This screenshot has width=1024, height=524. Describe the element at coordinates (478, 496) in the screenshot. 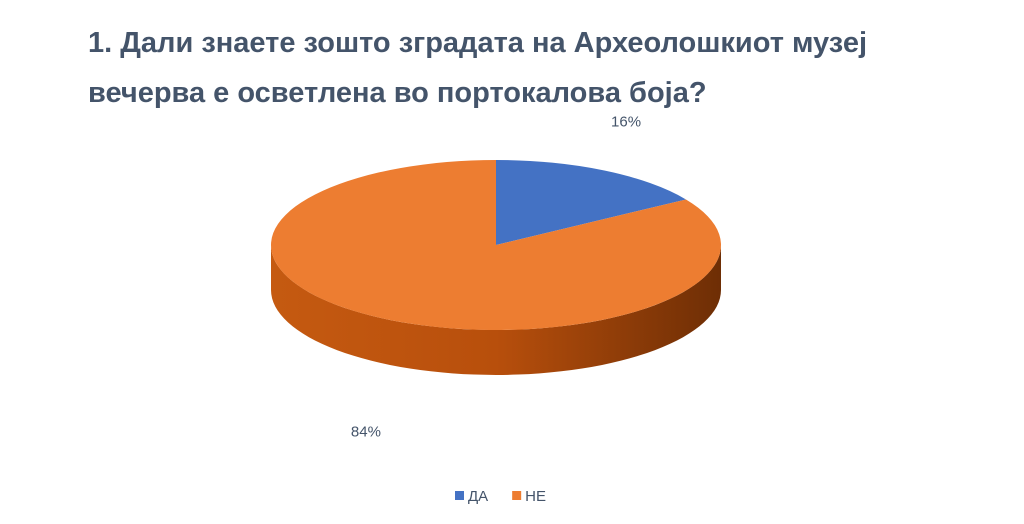

I see `legend-label: ДА` at that location.